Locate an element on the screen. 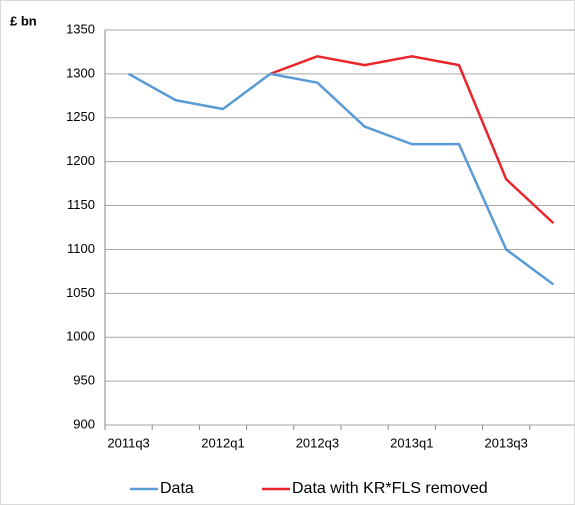 The image size is (575, 505). y-tick-label: 1000 is located at coordinates (80, 336).